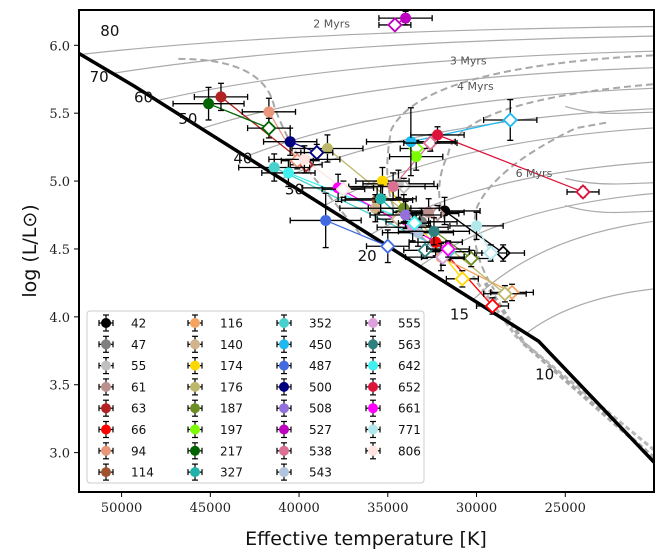  I want to click on y-axis-label: log (L/L⊙), so click(30, 250).